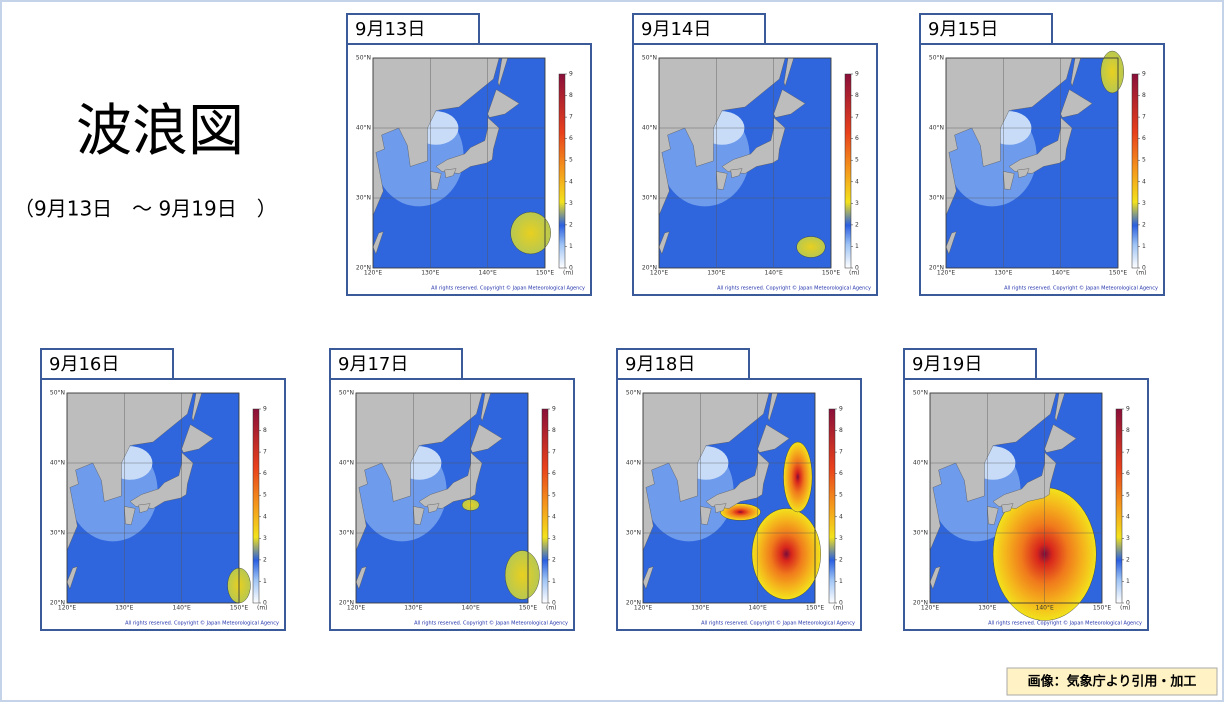  What do you see at coordinates (373, 364) in the screenshot?
I see `panel-label: 9月17日` at bounding box center [373, 364].